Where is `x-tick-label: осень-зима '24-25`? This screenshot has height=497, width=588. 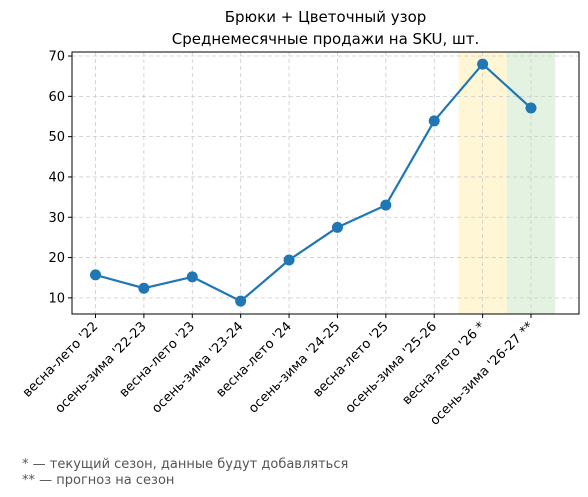
x-tick-label: осень-зима '24-25 is located at coordinates (294, 367).